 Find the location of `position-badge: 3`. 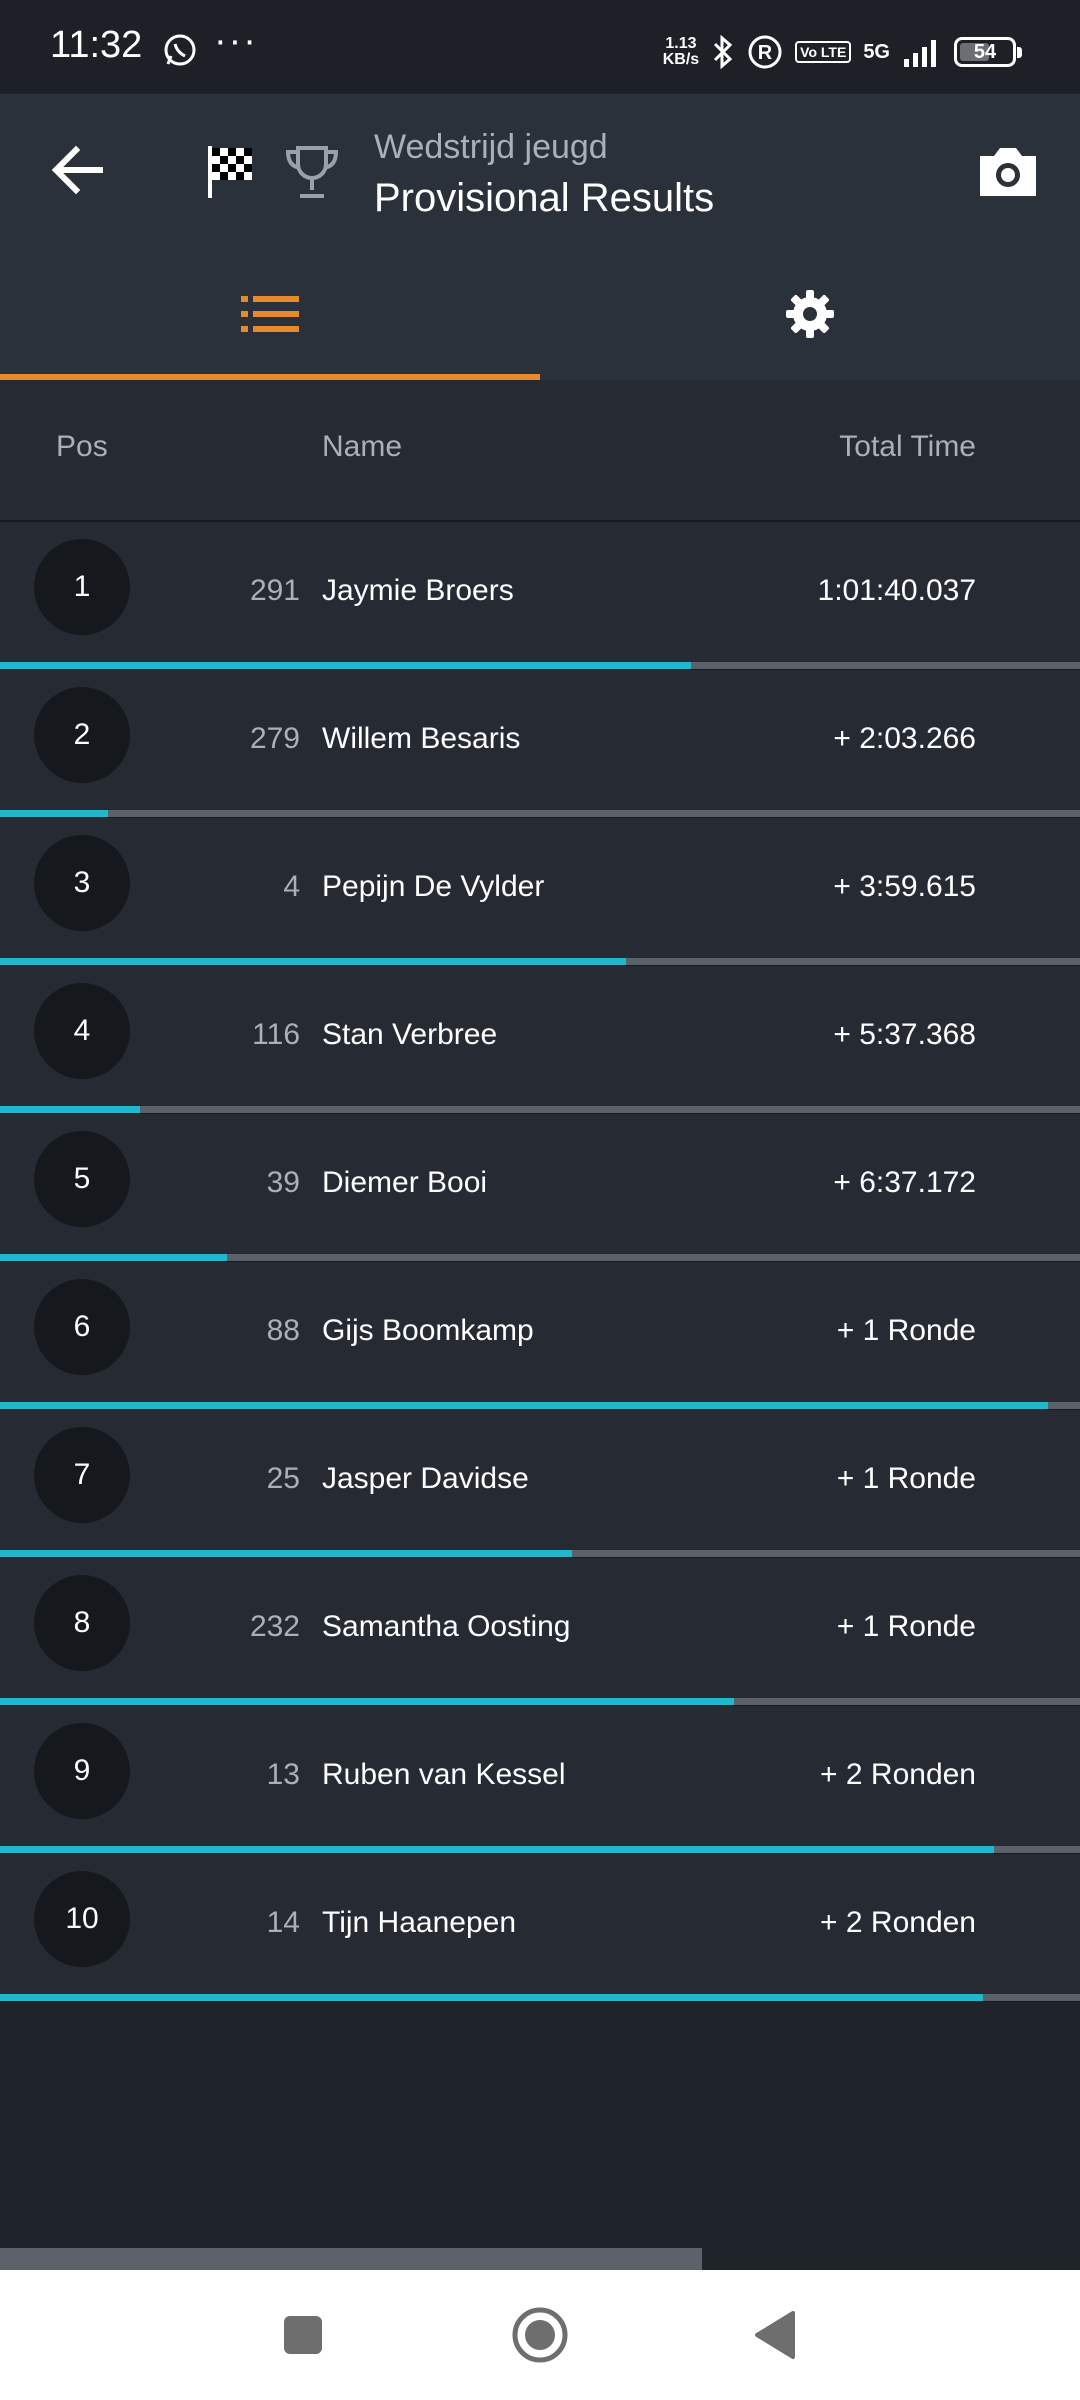

position-badge: 3 is located at coordinates (82, 883).